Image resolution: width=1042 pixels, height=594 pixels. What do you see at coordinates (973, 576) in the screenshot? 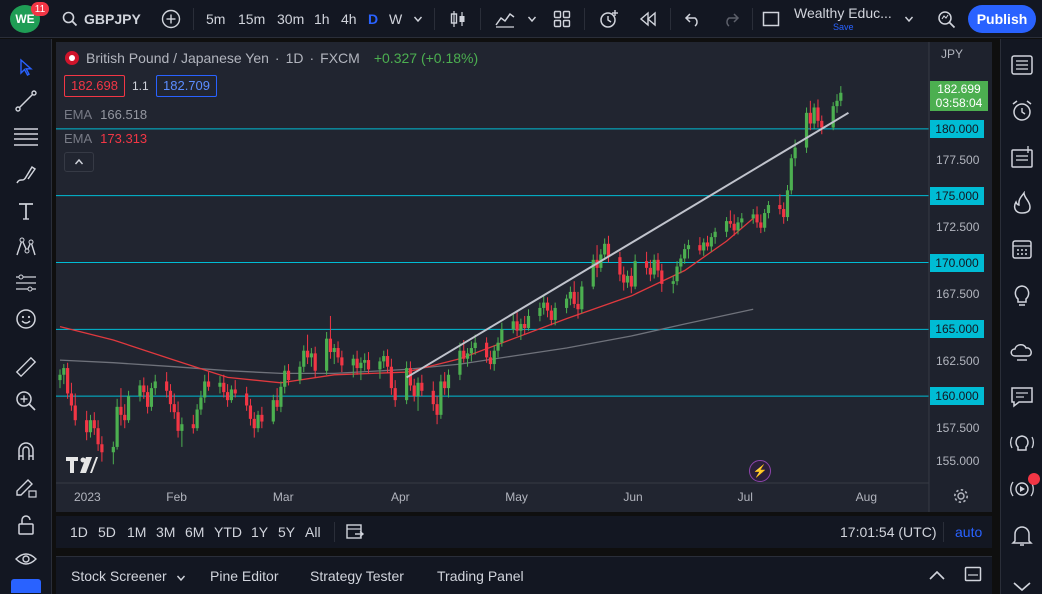
I see `maximize-panel-button` at bounding box center [973, 576].